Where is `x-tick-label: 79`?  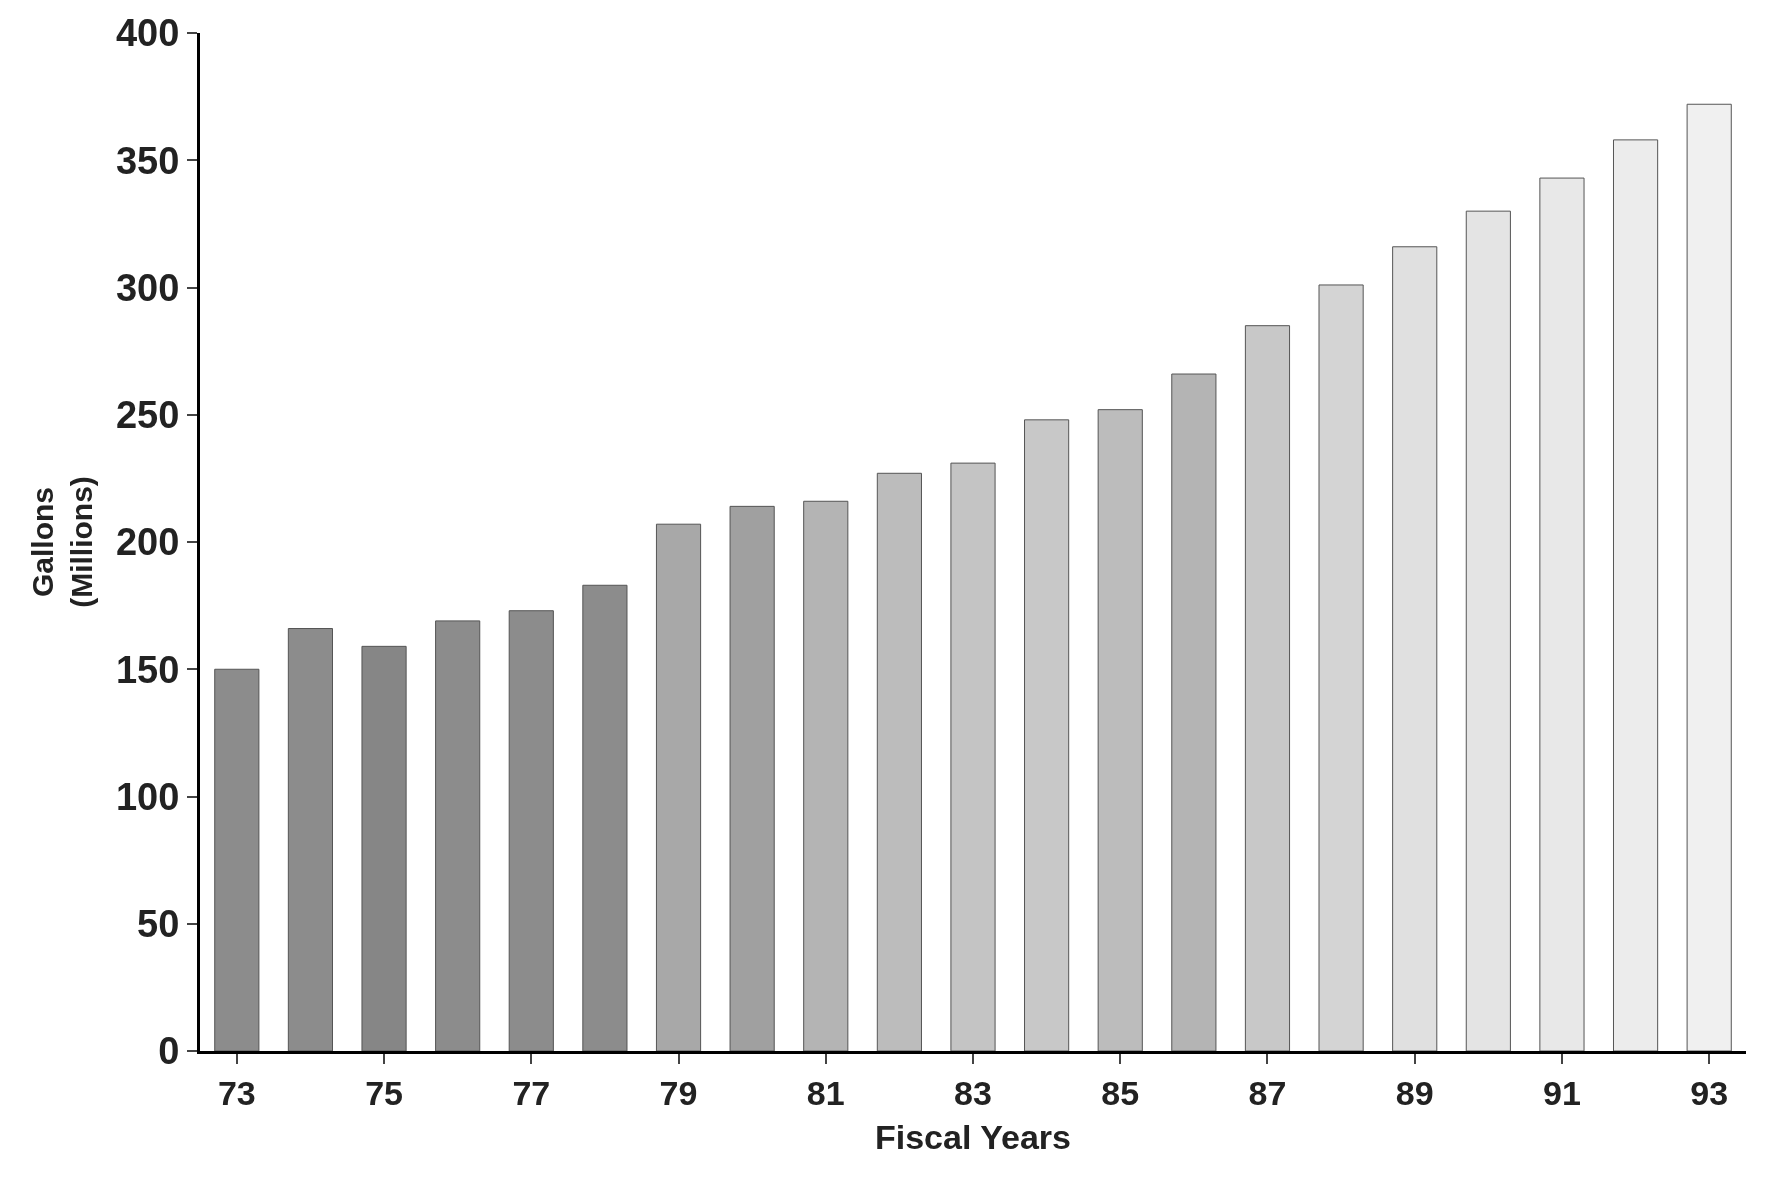 x-tick-label: 79 is located at coordinates (678, 1092).